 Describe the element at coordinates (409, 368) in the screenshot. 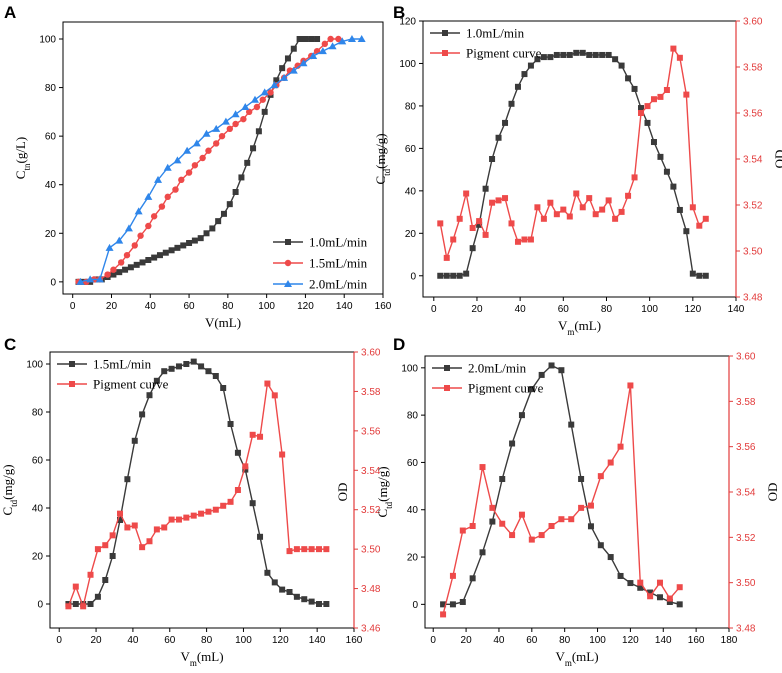

I see `y-tick-label: 100` at that location.